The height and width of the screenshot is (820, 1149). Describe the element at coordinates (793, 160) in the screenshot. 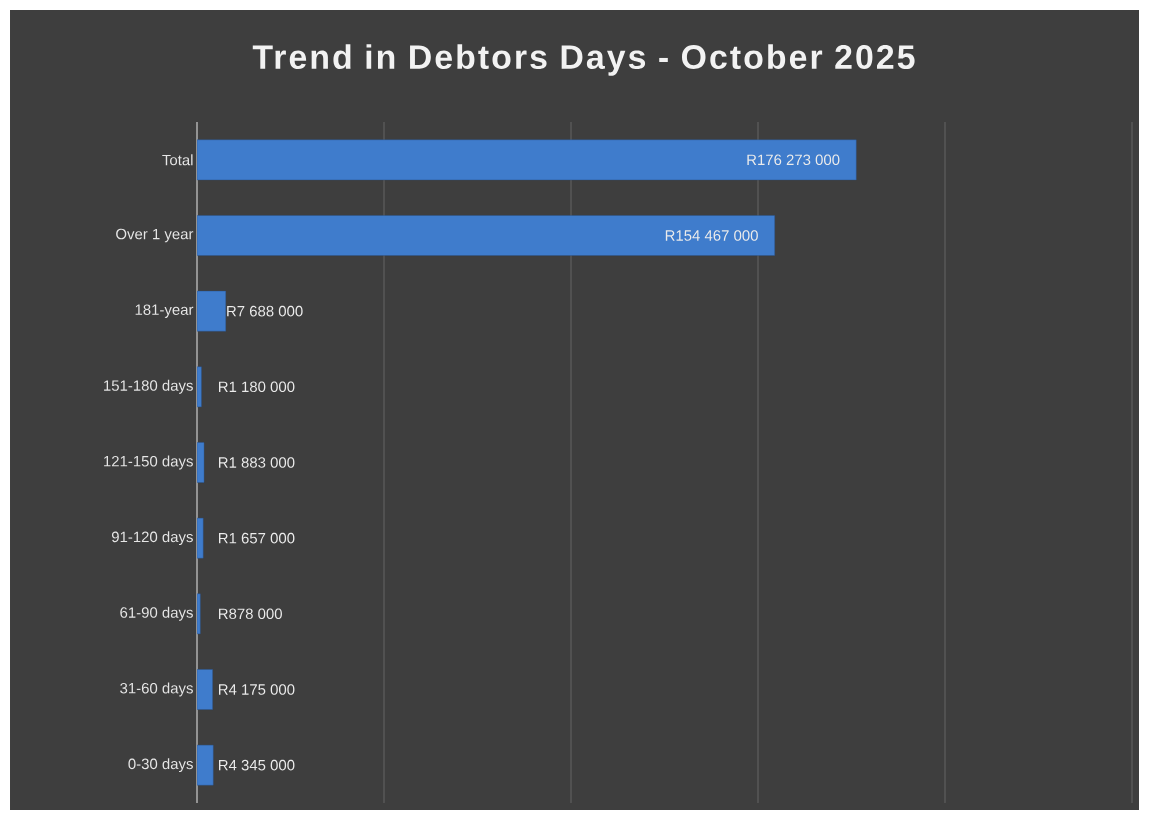

I see `data-label: R176 273 000` at that location.